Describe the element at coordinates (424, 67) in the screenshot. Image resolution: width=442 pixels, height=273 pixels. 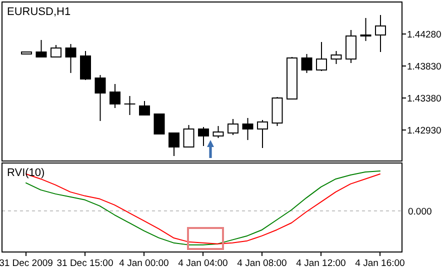
I see `y-tick-label: 1.43830` at that location.